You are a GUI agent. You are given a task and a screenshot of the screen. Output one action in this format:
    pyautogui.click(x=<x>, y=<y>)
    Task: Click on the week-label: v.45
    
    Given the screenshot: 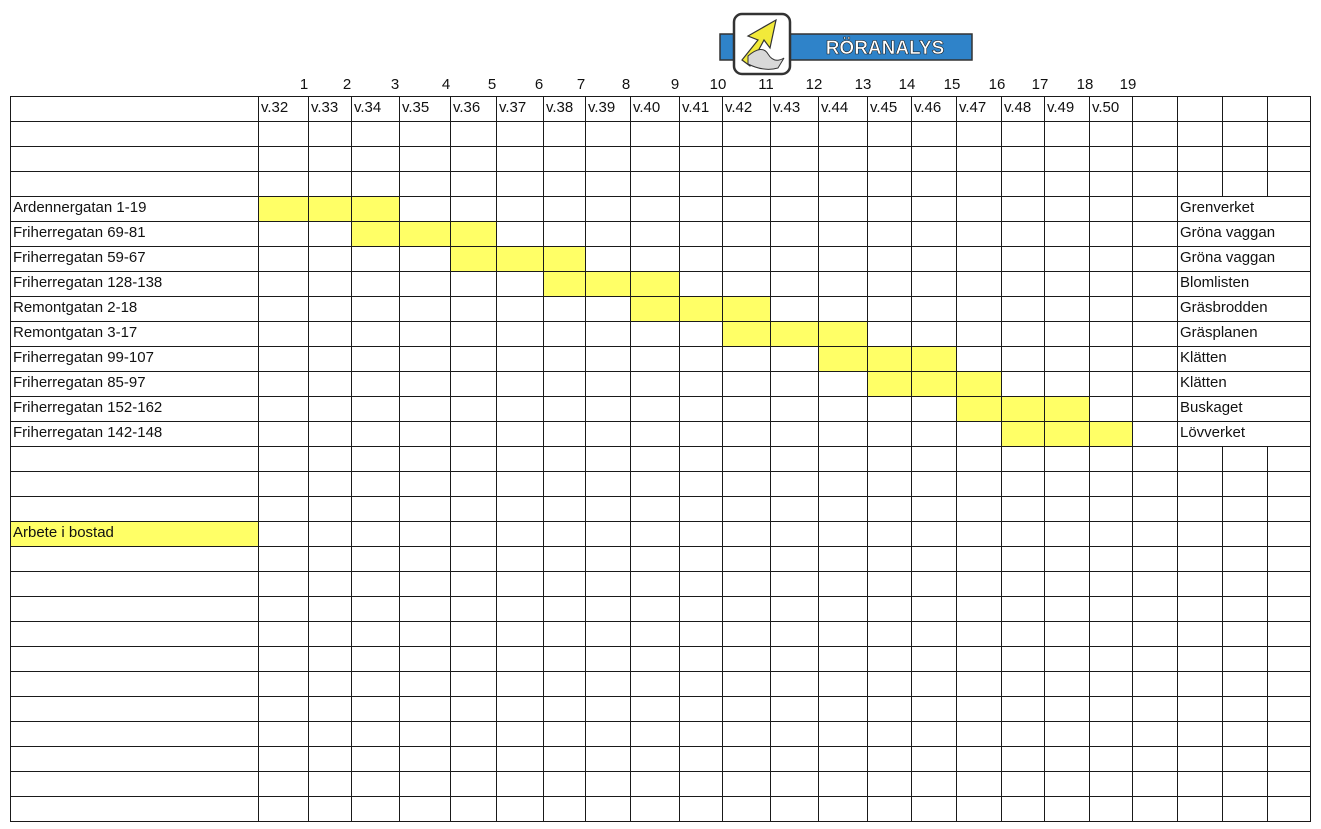 What is the action you would take?
    pyautogui.click(x=884, y=107)
    